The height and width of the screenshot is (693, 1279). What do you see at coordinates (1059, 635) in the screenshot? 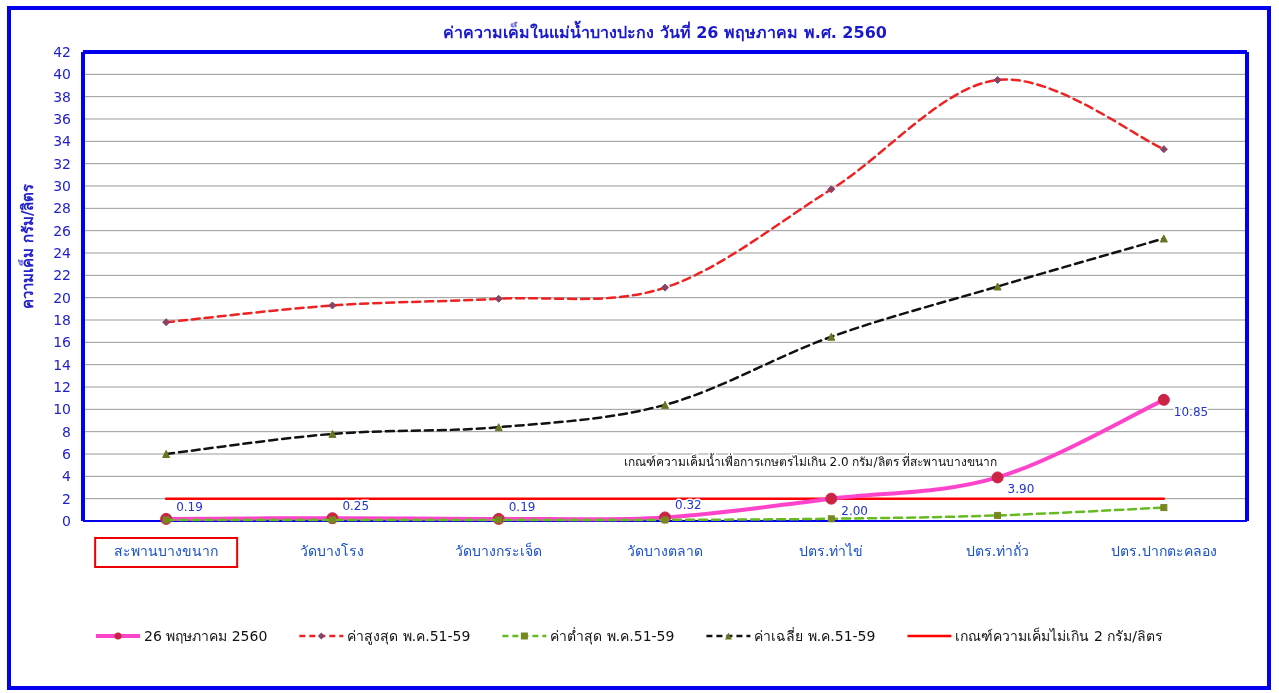
I see `legend-label: เกณฑ์ความเค็มไม่เกิน 2 กรัม/ลิตร` at bounding box center [1059, 635].